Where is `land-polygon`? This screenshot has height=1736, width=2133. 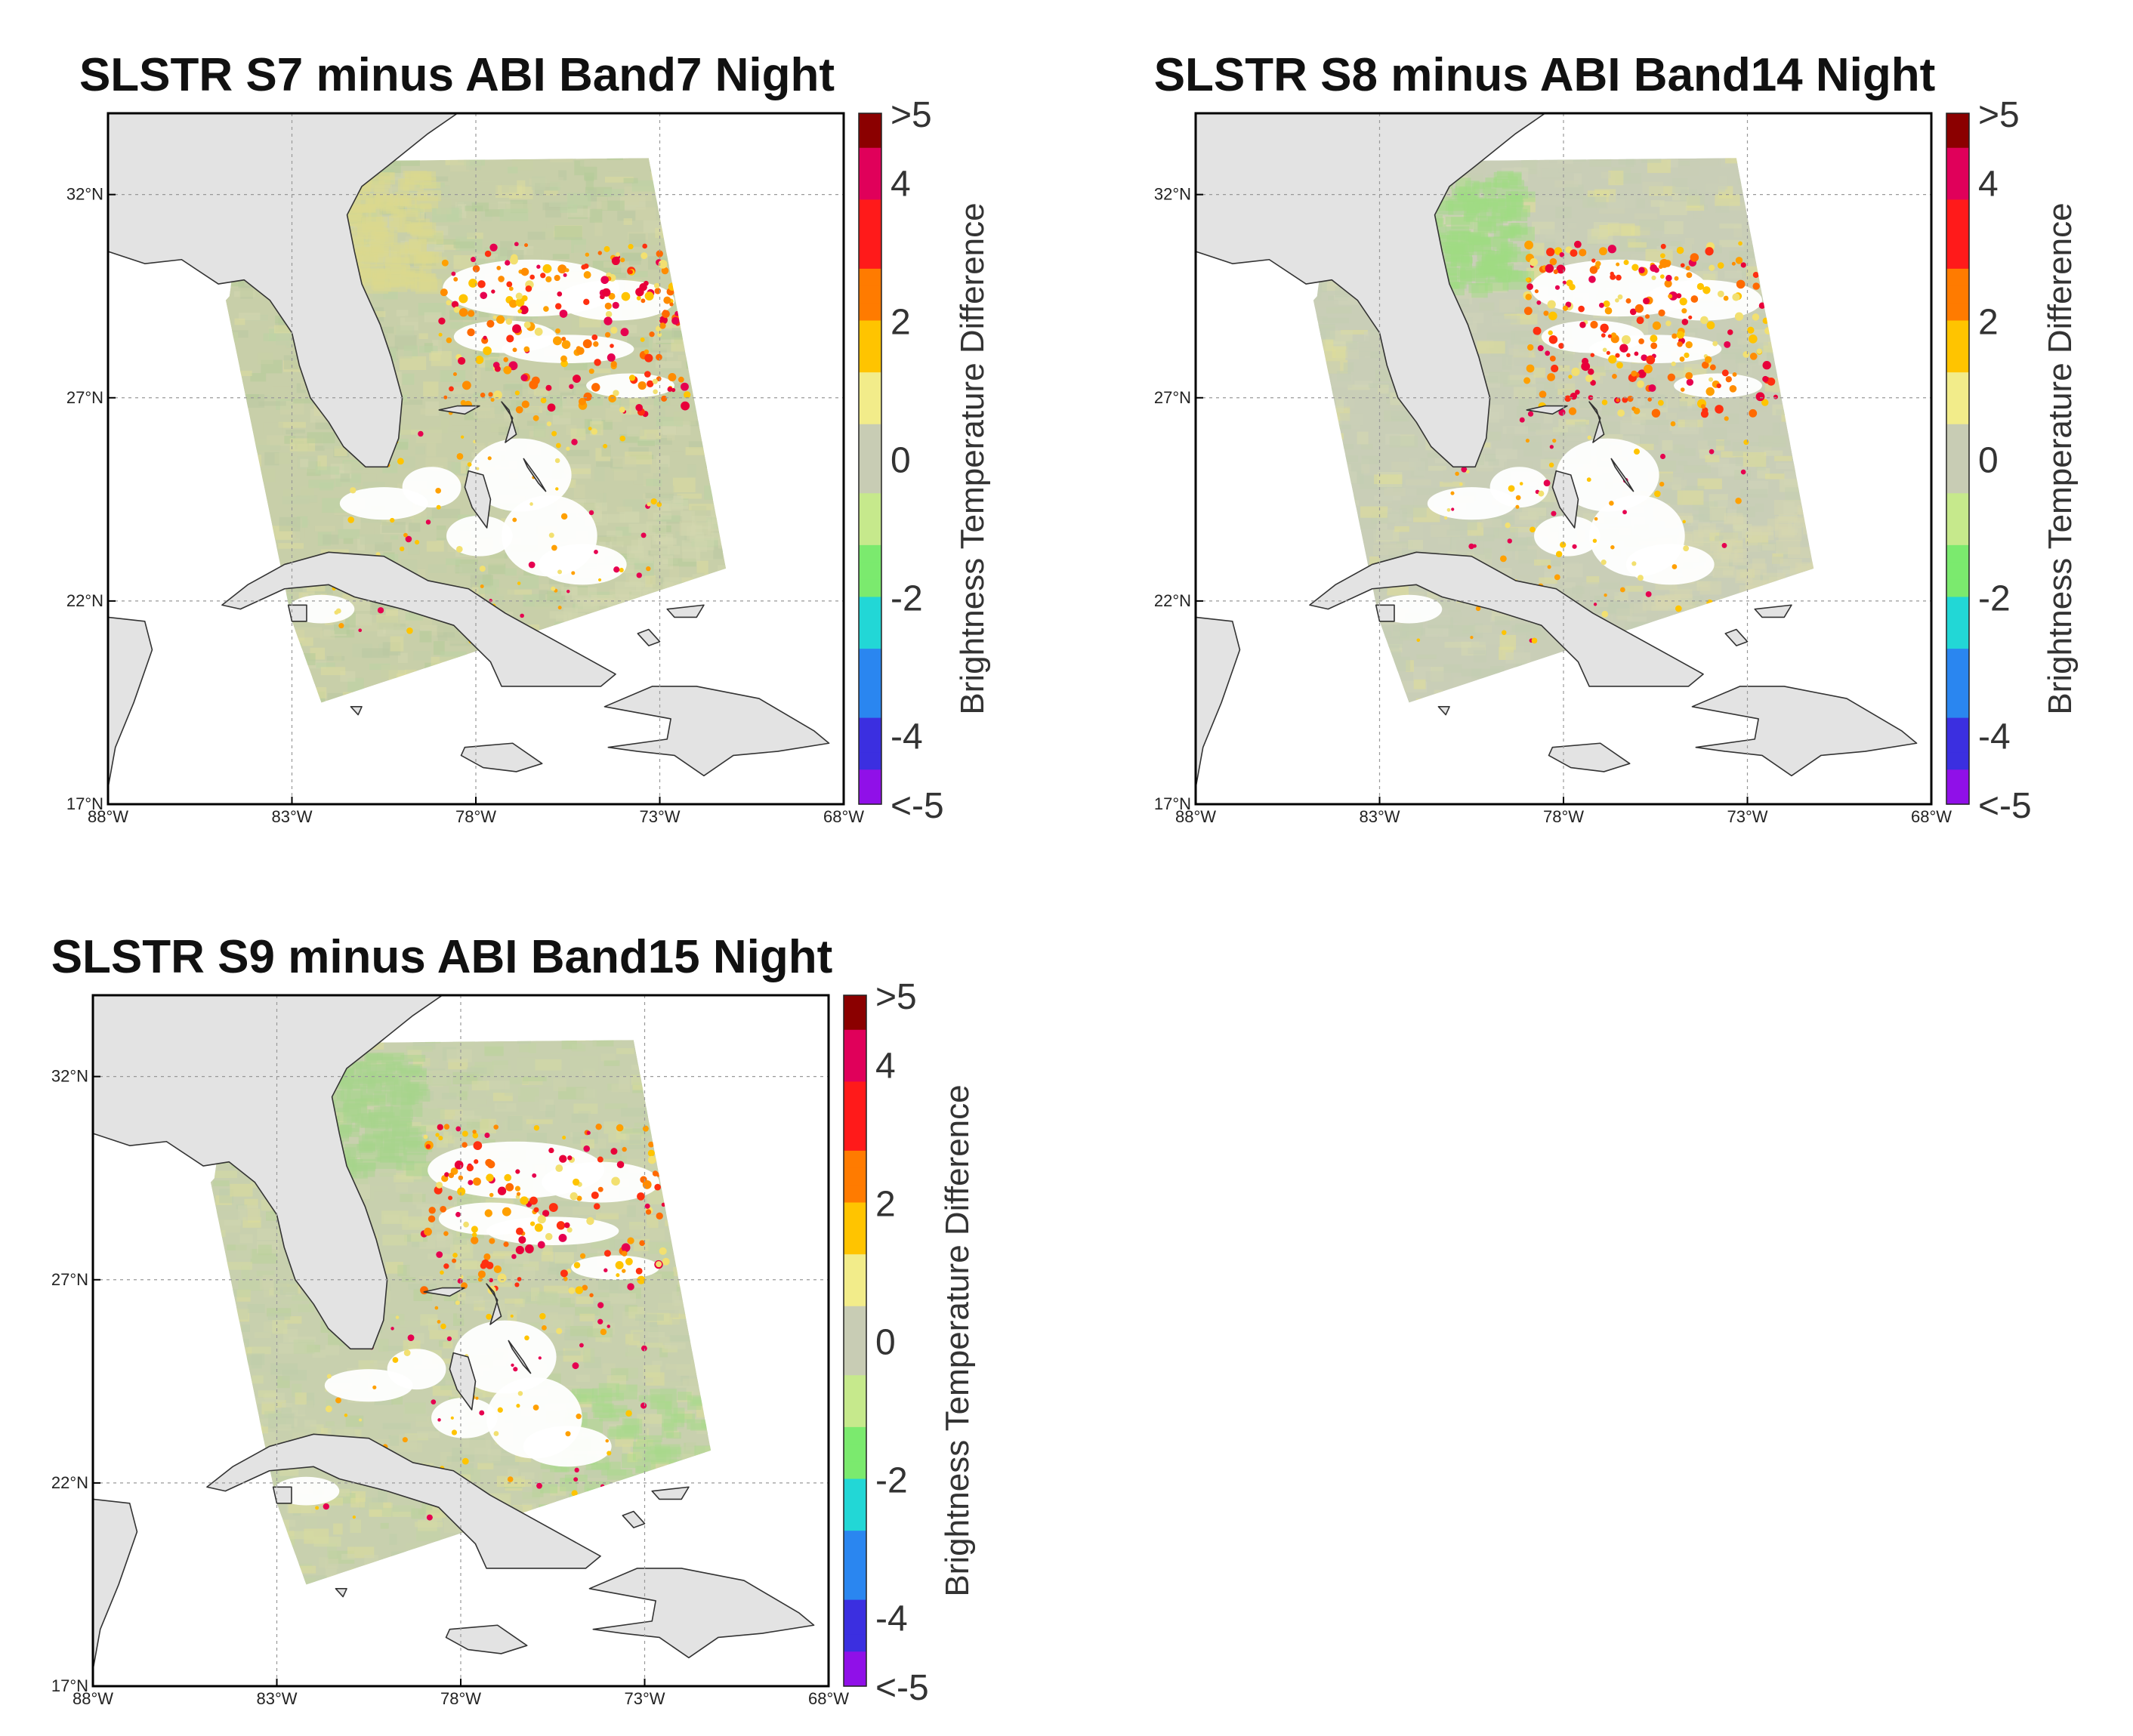
land-polygon is located at coordinates (501, 757).